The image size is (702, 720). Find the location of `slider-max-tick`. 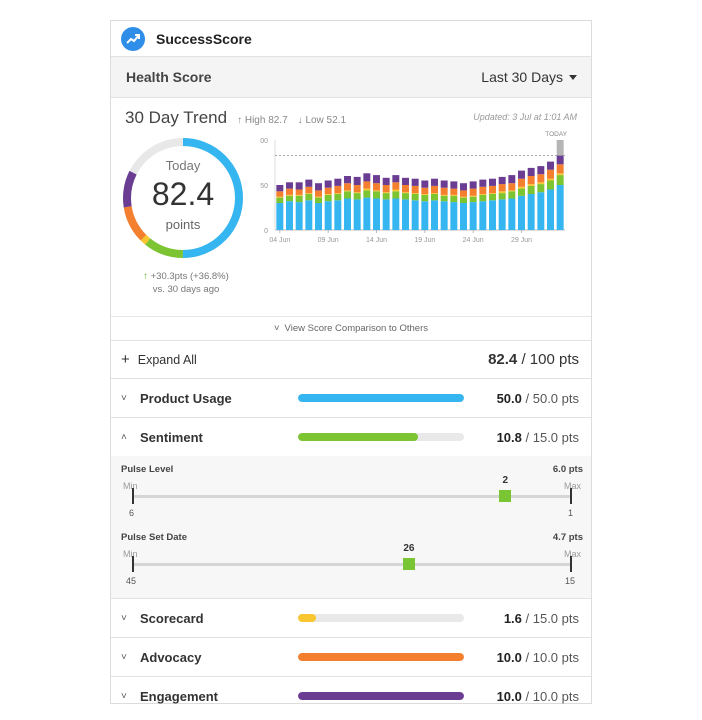

slider-max-tick is located at coordinates (571, 496).